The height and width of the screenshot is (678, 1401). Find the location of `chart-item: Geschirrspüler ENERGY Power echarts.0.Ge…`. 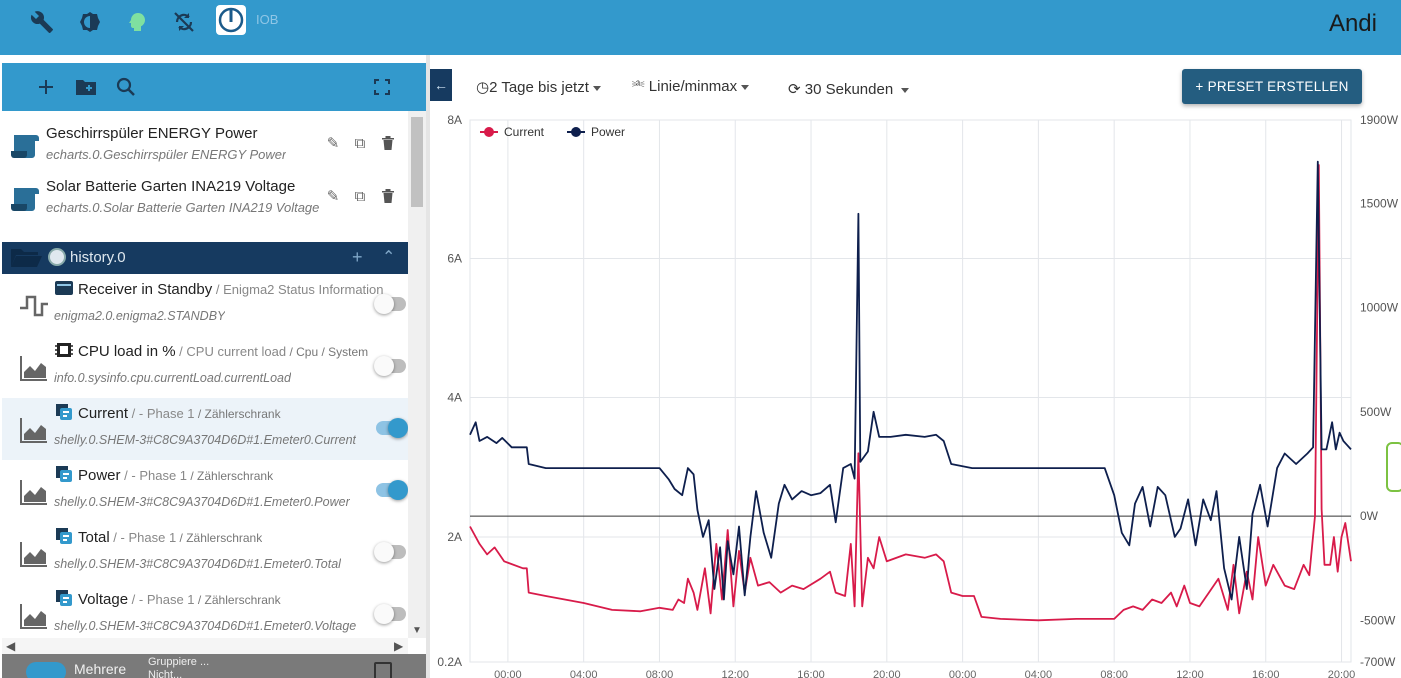

chart-item: Geschirrspüler ENERGY Power echarts.0.Ge… is located at coordinates (205, 145).